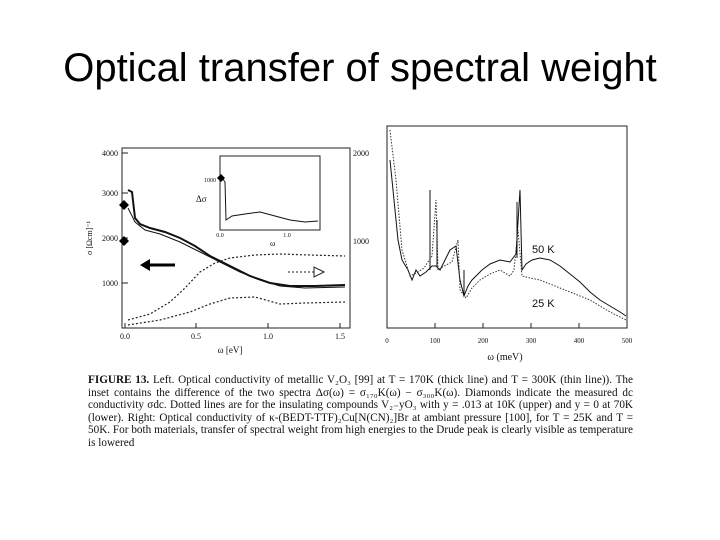 The image size is (720, 540). Describe the element at coordinates (110, 153) in the screenshot. I see `y-tick: 4000` at that location.